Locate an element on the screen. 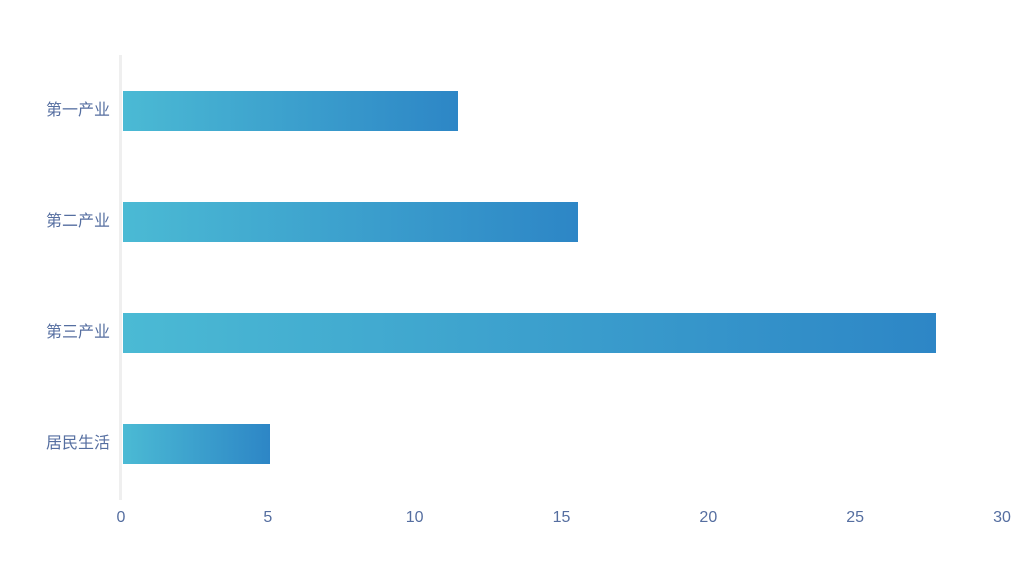  x-tick-label-15: 15 is located at coordinates (561, 517).